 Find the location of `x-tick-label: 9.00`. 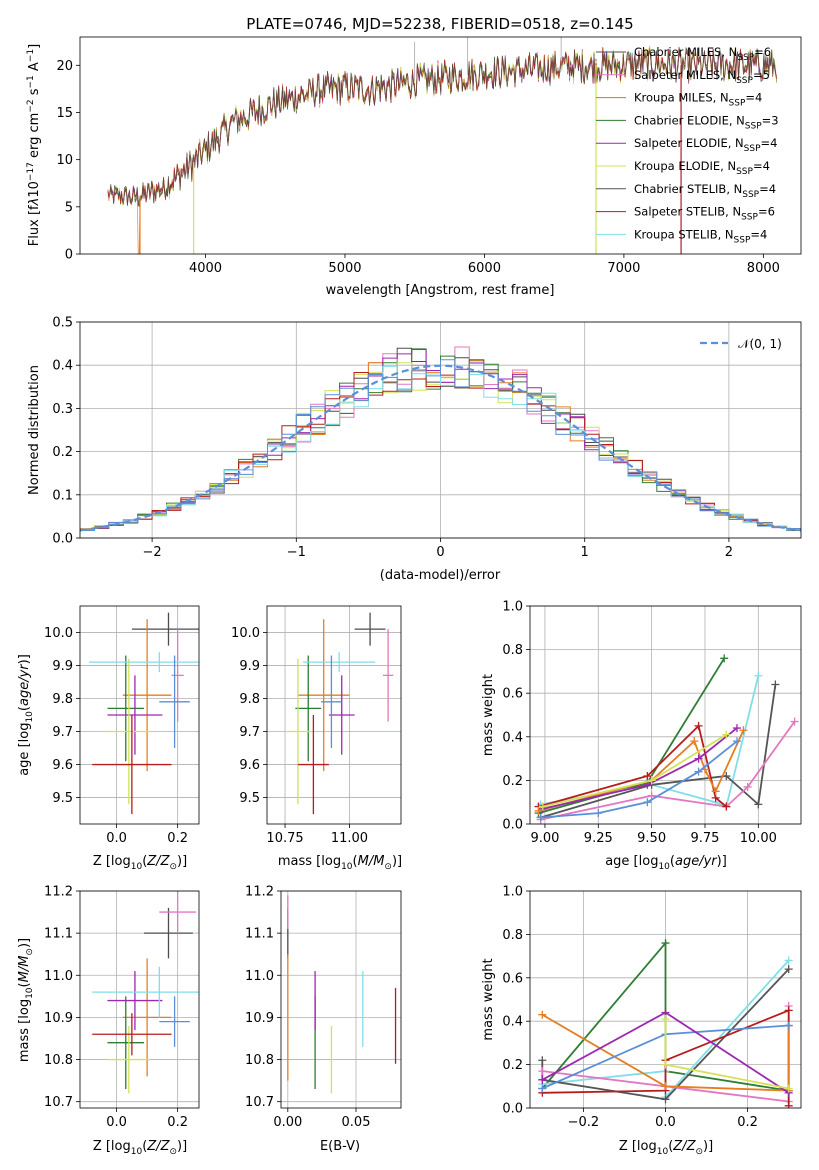

x-tick-label: 9.00 is located at coordinates (544, 838).